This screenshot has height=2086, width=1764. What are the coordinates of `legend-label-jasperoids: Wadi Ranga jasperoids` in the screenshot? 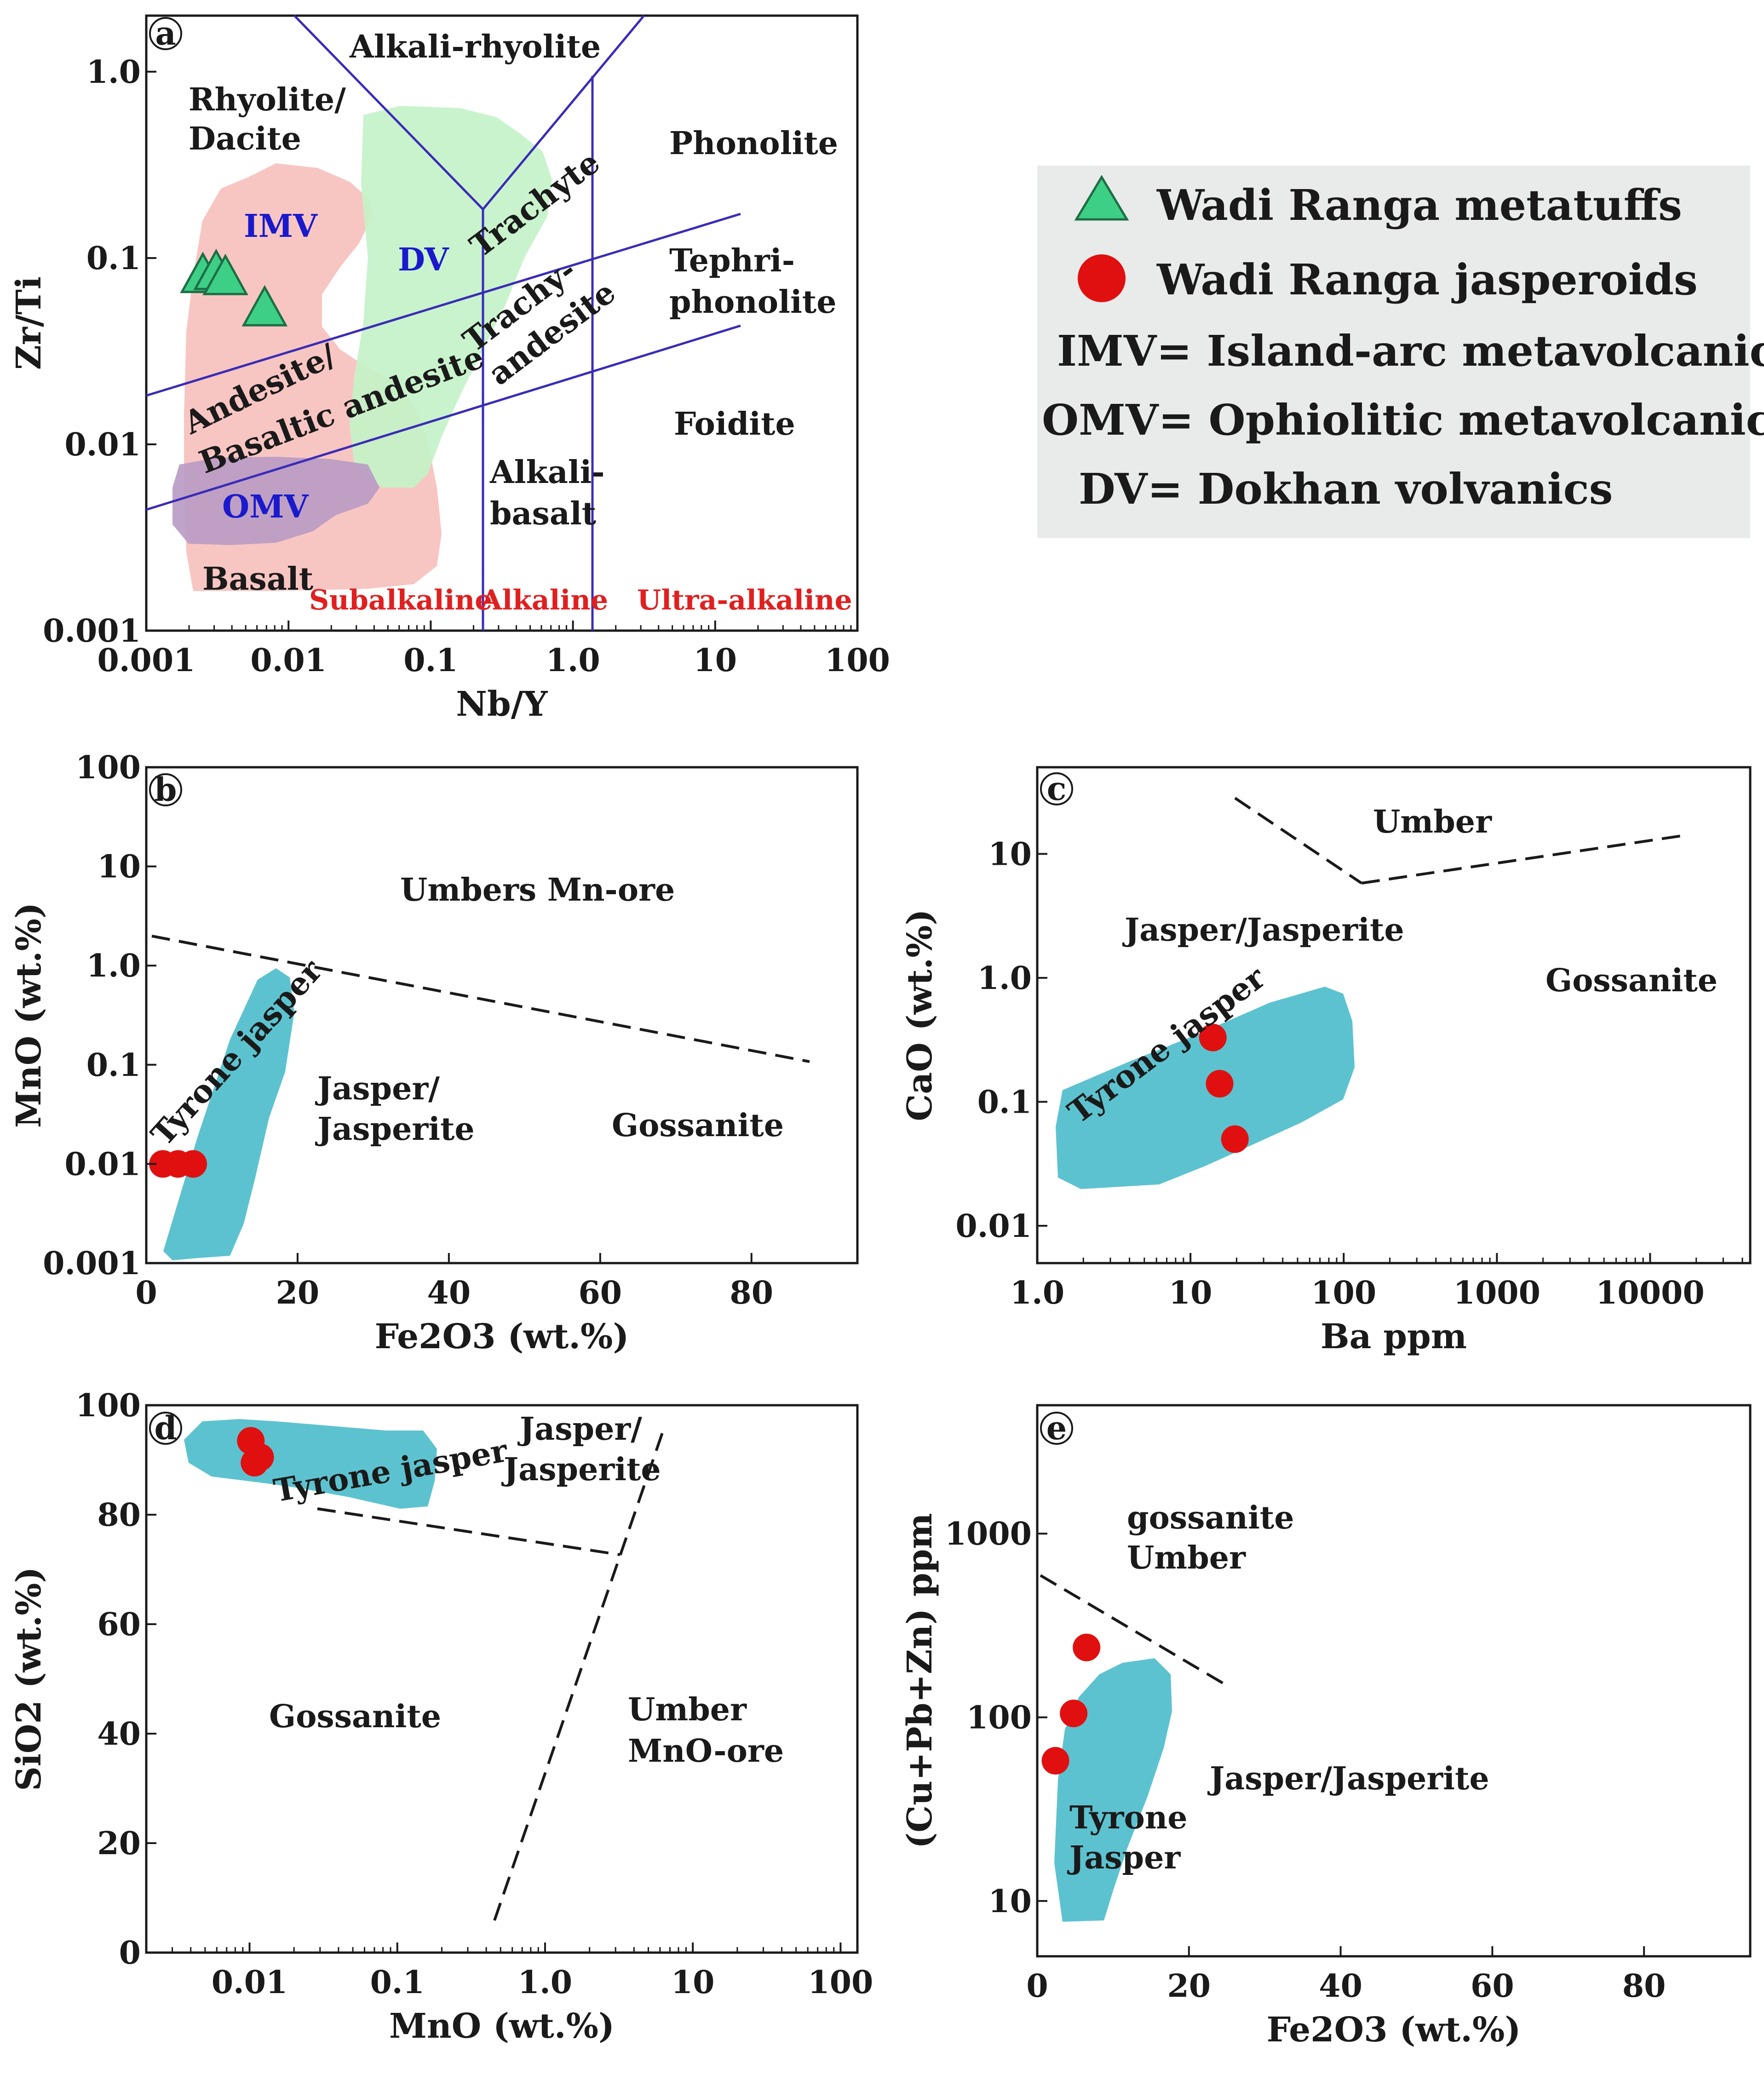 It's located at (1427, 280).